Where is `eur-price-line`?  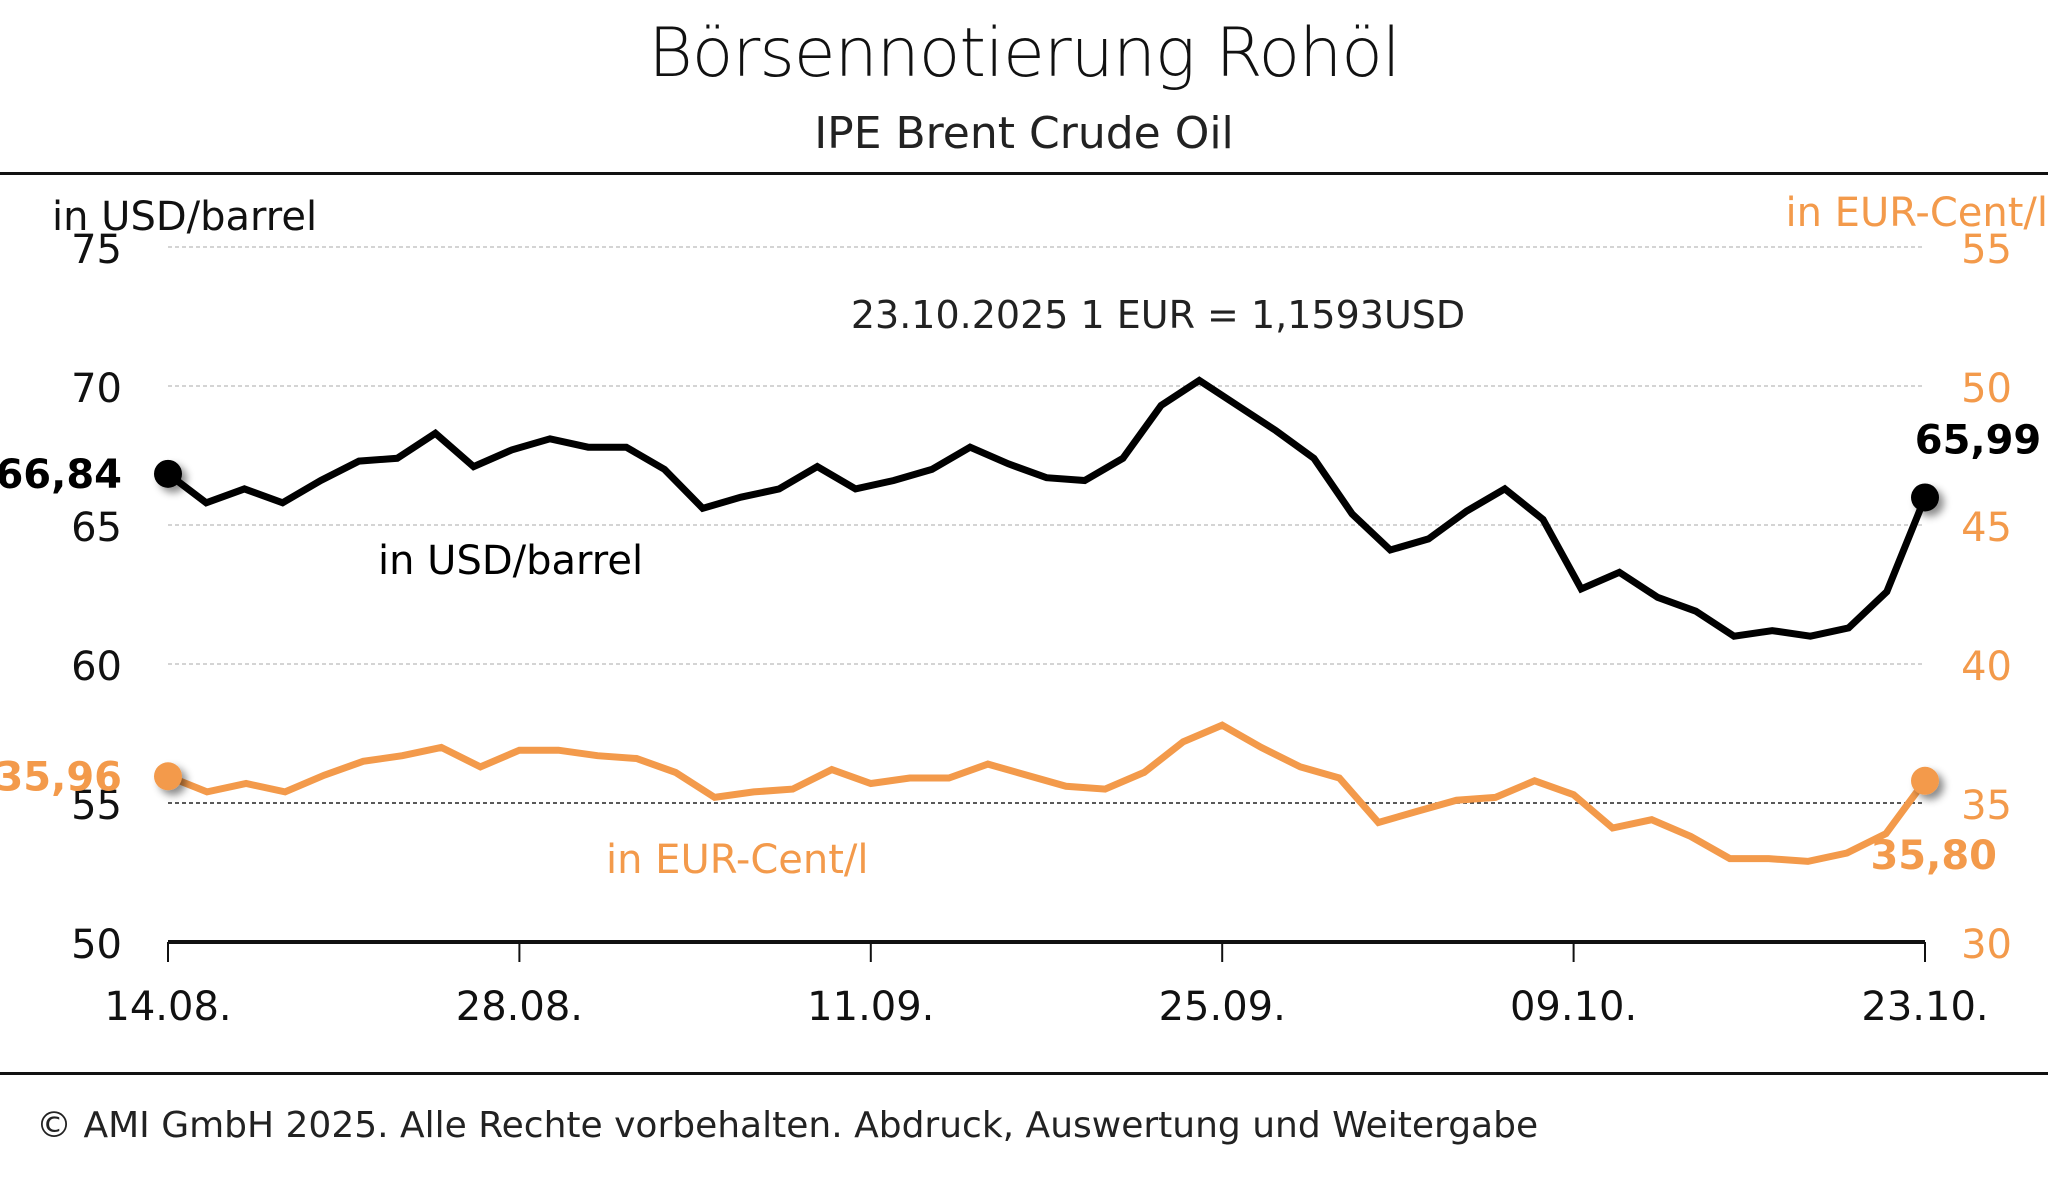 eur-price-line is located at coordinates (1047, 793).